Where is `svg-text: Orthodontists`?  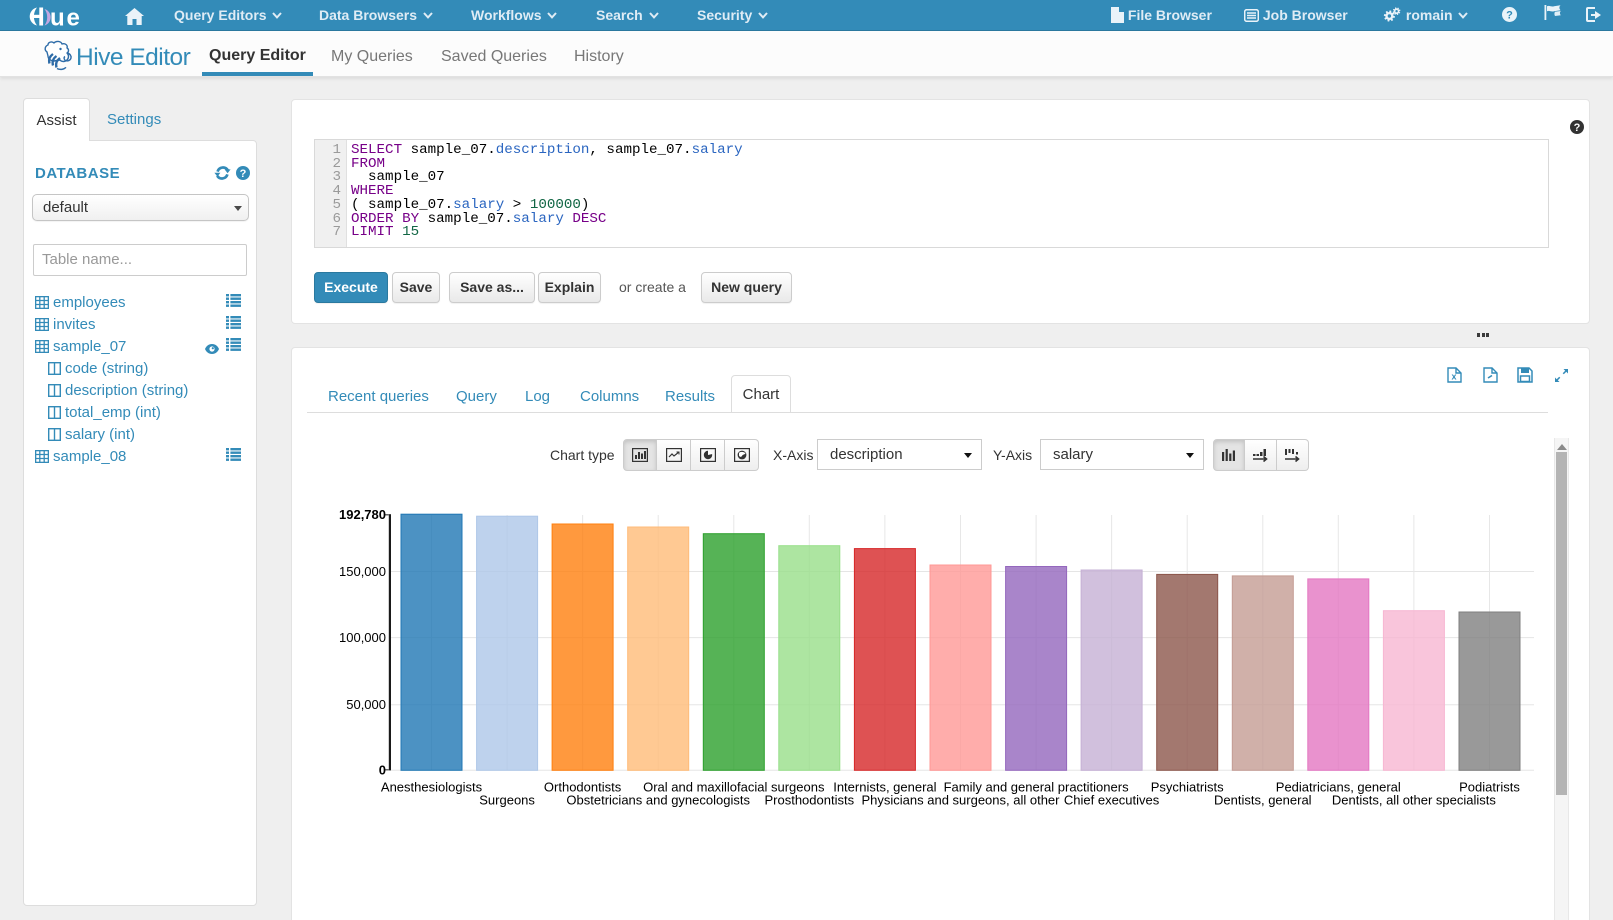
svg-text: Orthodontists is located at coordinates (583, 787).